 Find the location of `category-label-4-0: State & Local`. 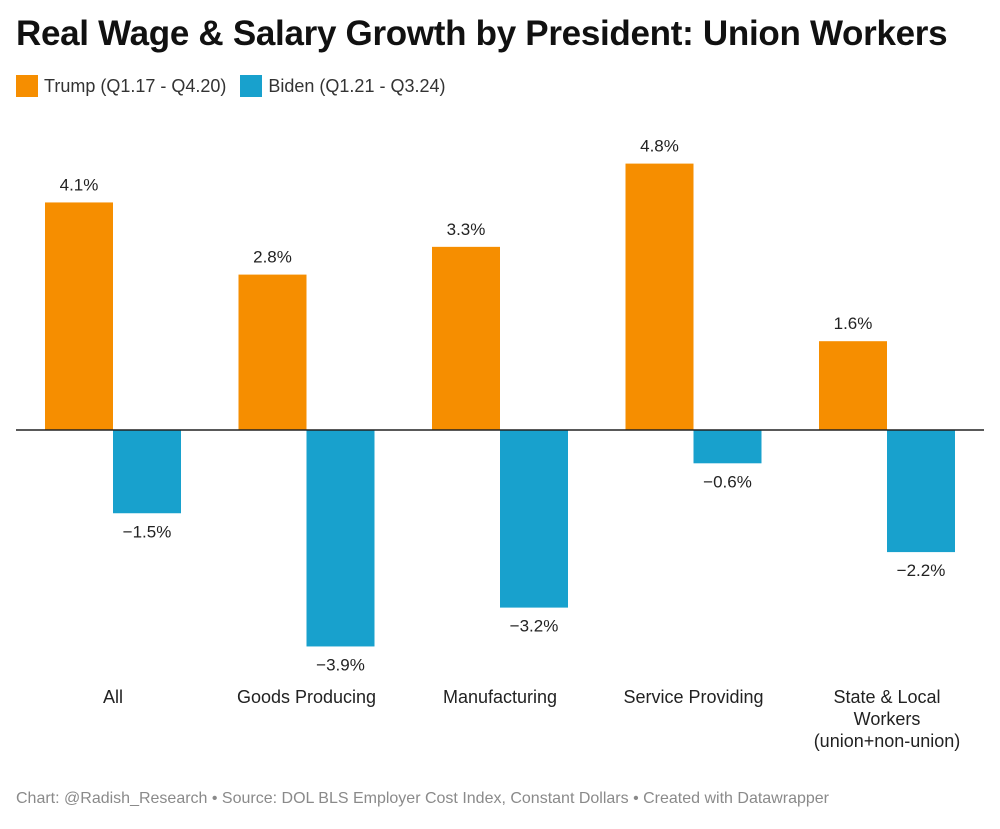

category-label-4-0: State & Local is located at coordinates (886, 697).